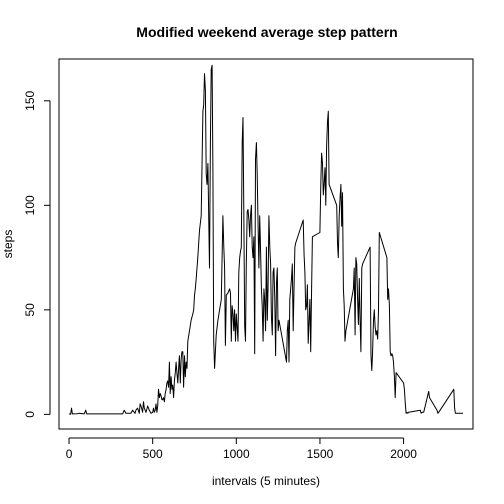 This screenshot has width=504, height=504. Describe the element at coordinates (69, 454) in the screenshot. I see `x-tick-label: 0` at that location.